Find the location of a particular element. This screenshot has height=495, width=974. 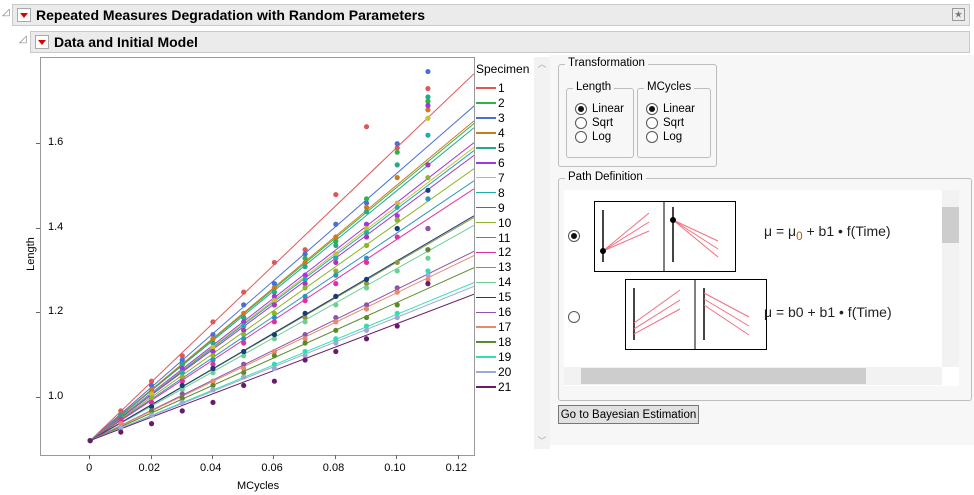

mcycles-linear-radio: Linear is located at coordinates (670, 109).